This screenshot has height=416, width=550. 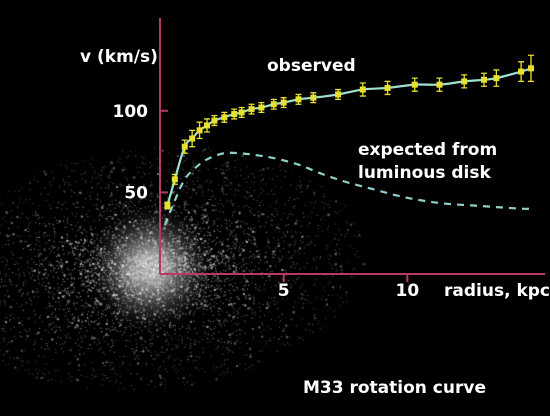 What do you see at coordinates (407, 291) in the screenshot?
I see `x-tick-label-10: 10` at bounding box center [407, 291].